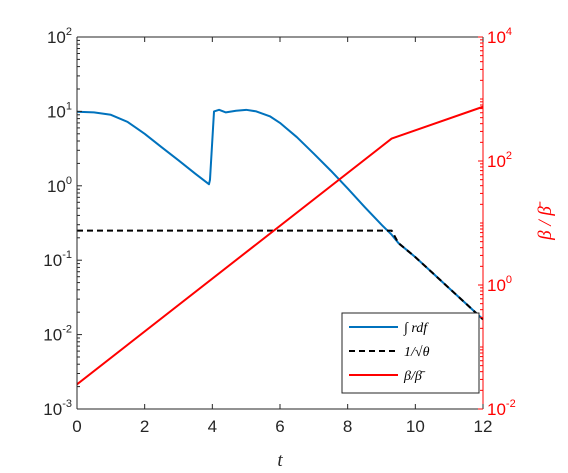 Image resolution: width=568 pixels, height=473 pixels. What do you see at coordinates (57, 334) in the screenshot?
I see `y-left-tick-label: 10⁻²` at bounding box center [57, 334].